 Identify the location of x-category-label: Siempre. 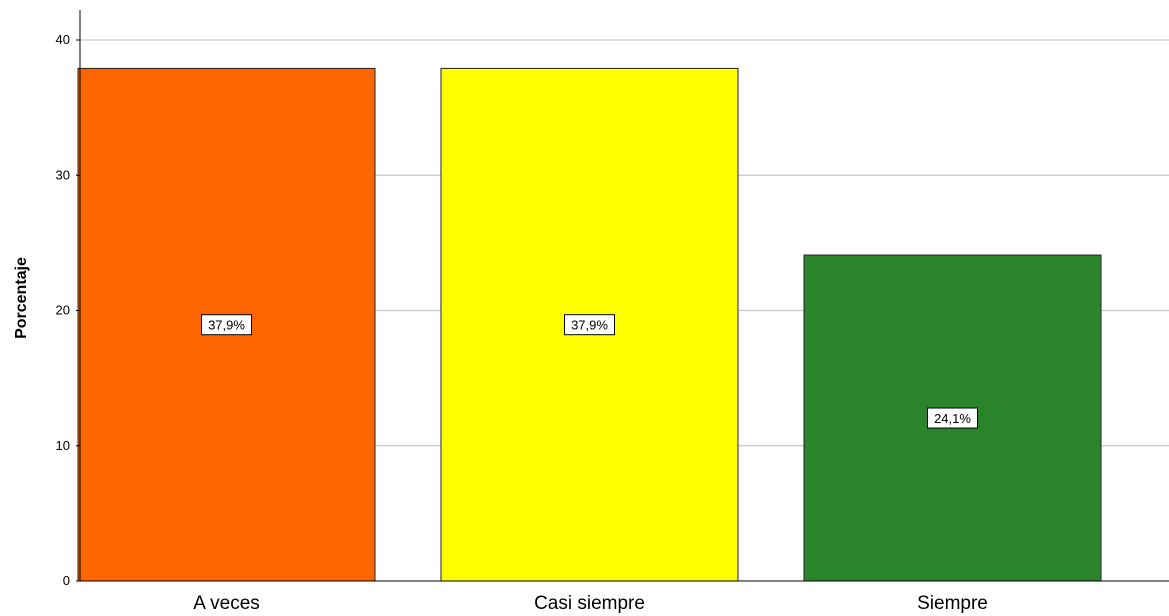
(952, 603).